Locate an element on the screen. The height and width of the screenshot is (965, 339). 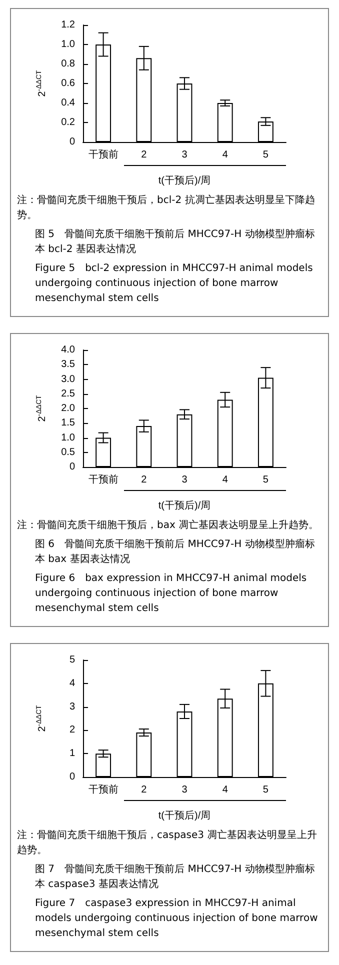
y-tick-label: 1.2 is located at coordinates (68, 25).